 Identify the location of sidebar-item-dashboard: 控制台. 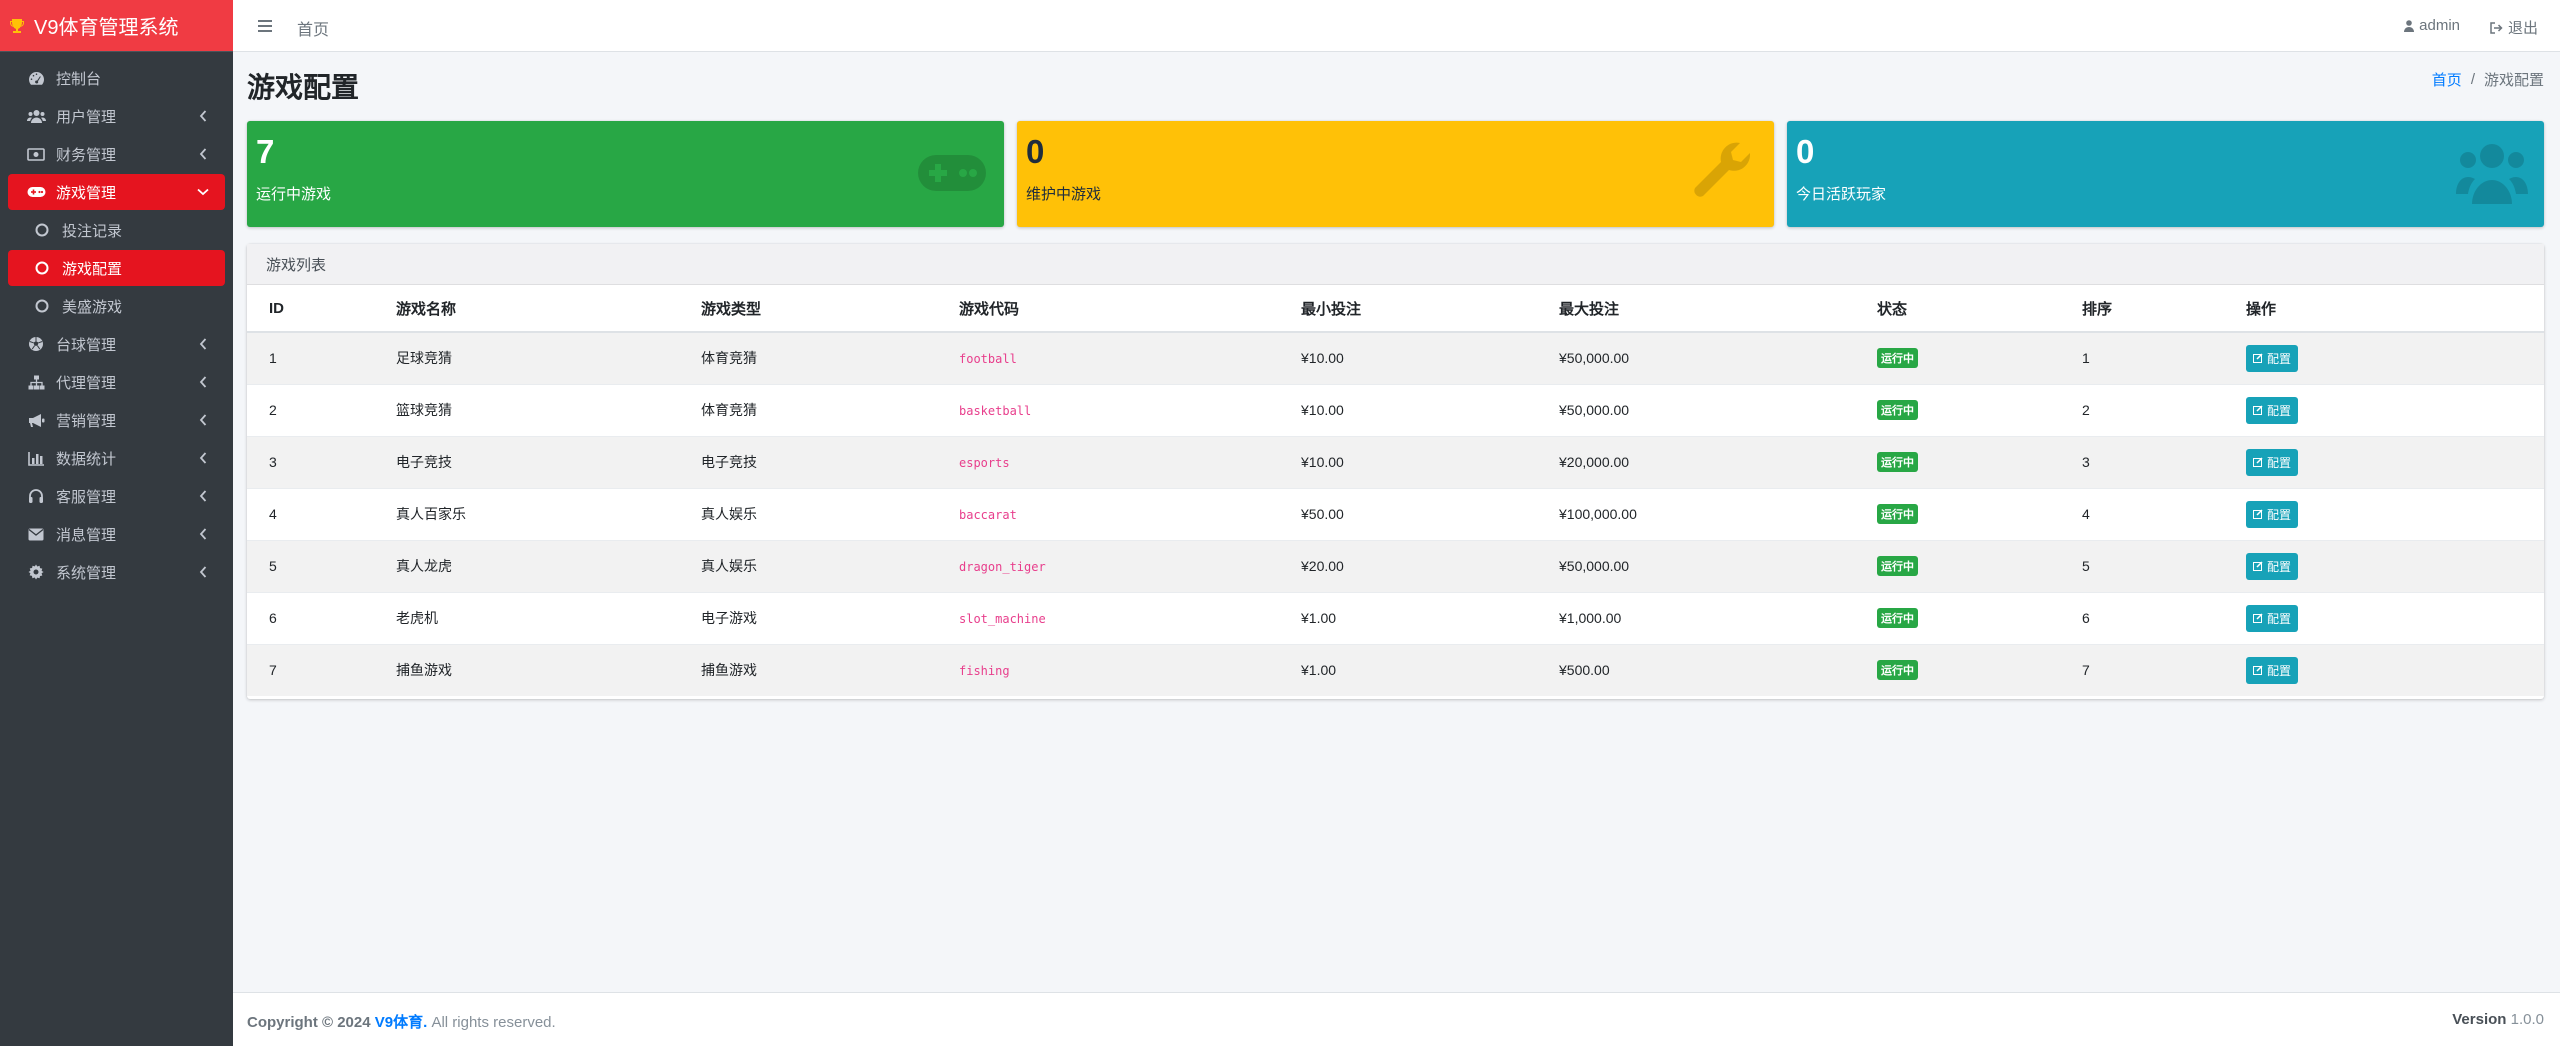
(116, 78).